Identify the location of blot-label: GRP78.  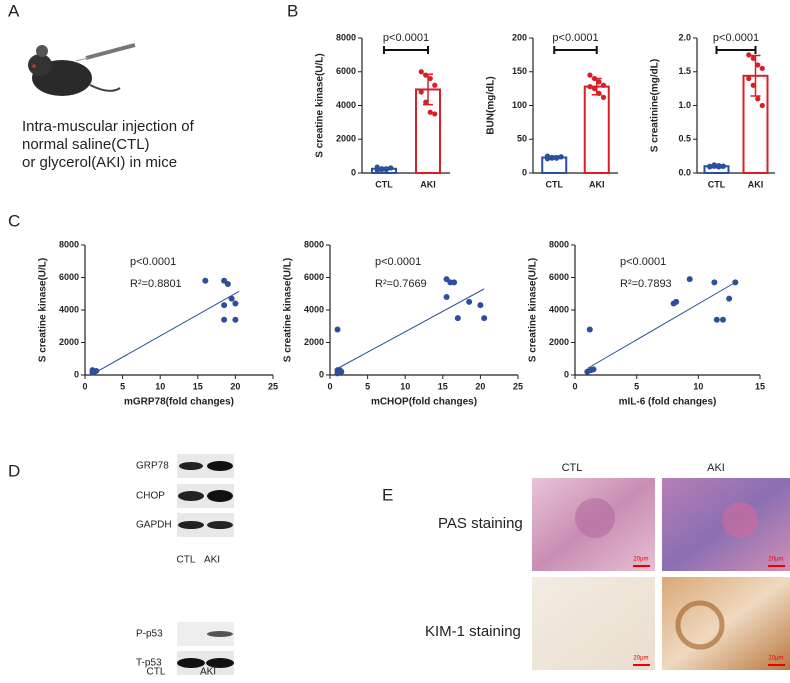
(152, 466).